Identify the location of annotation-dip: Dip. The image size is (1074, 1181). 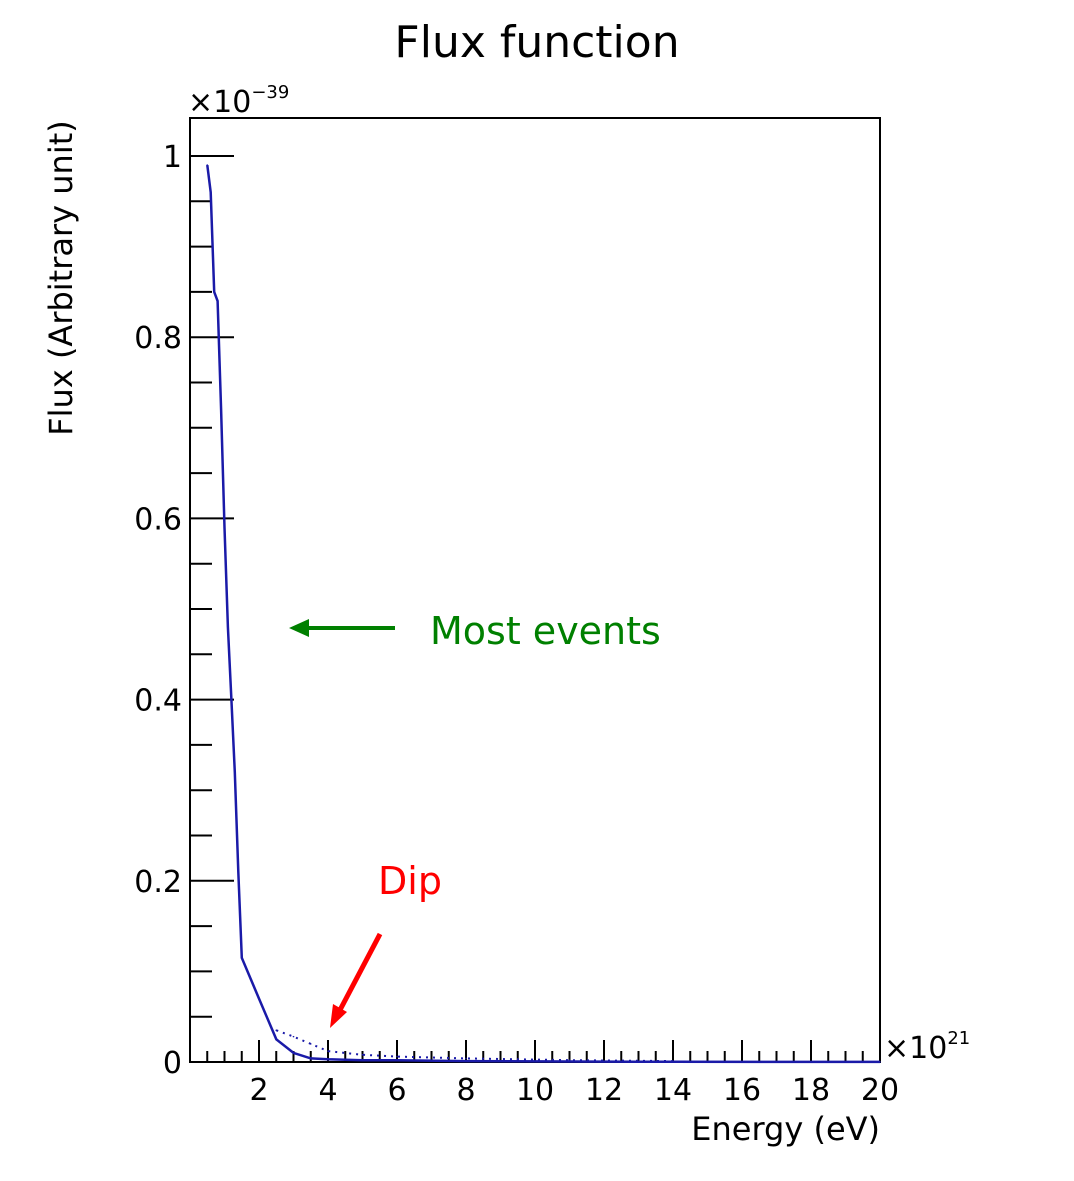
(386, 943).